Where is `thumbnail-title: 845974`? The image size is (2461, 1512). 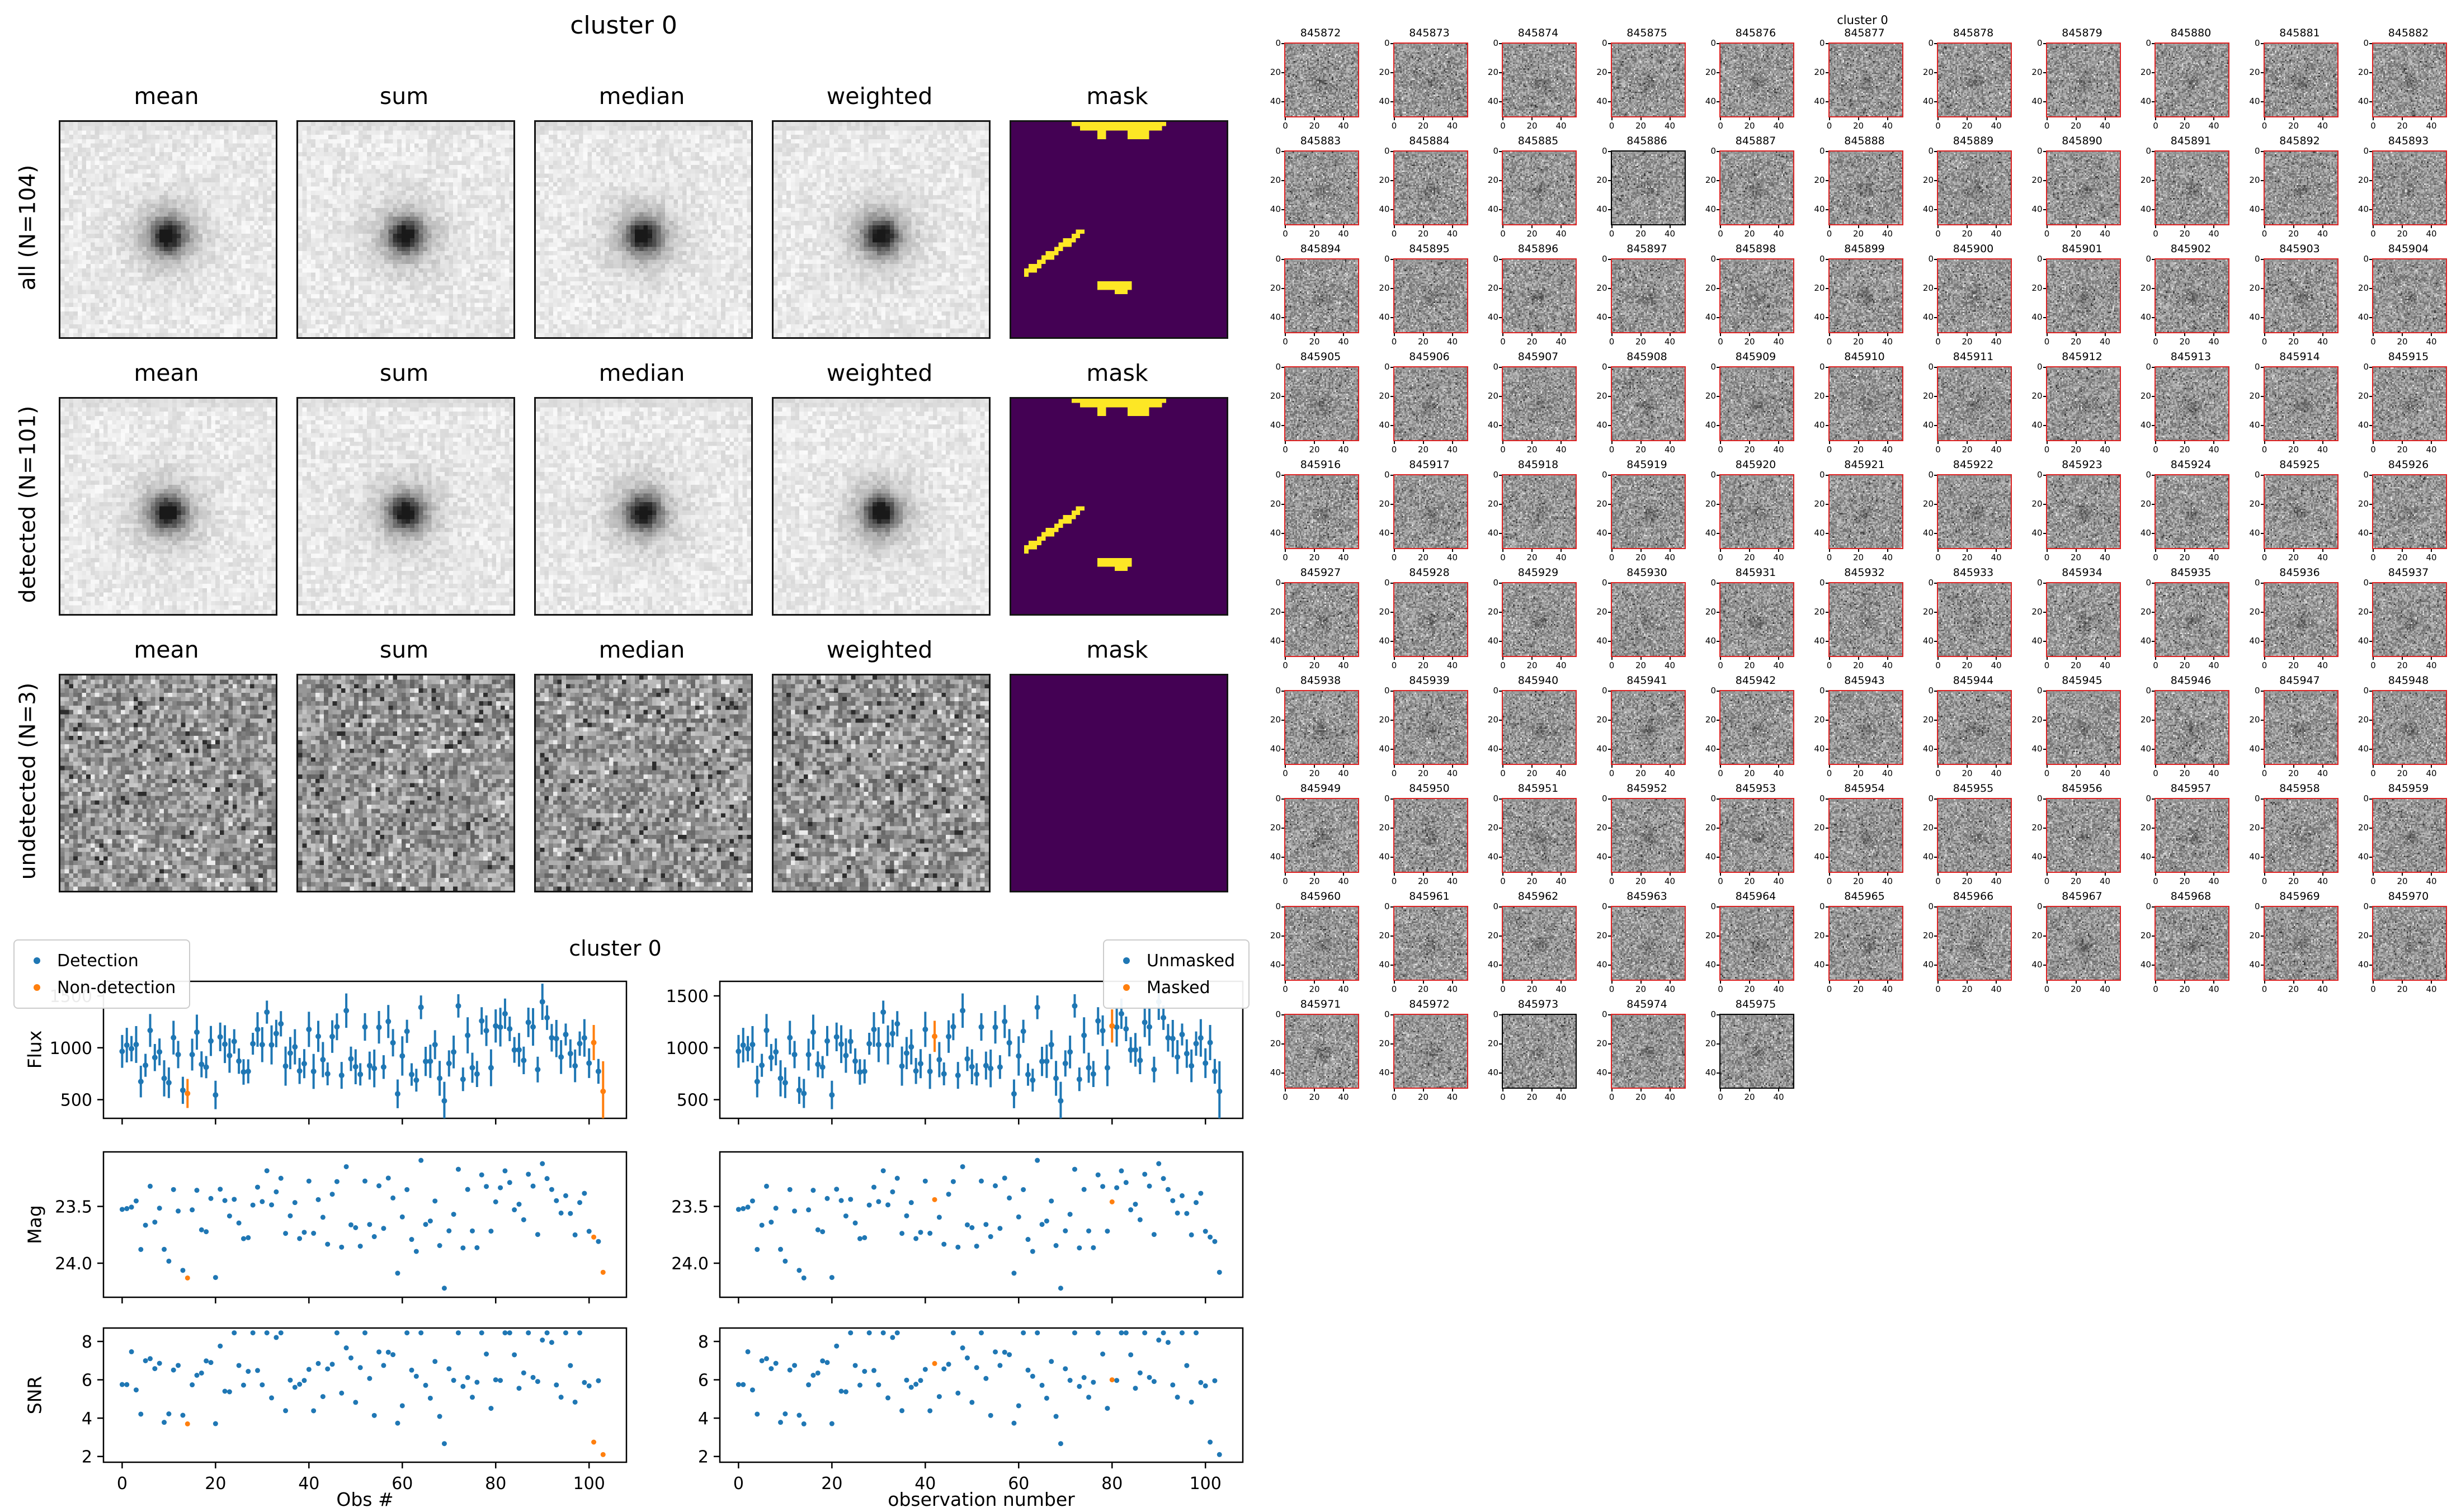
thumbnail-title: 845974 is located at coordinates (1646, 1004).